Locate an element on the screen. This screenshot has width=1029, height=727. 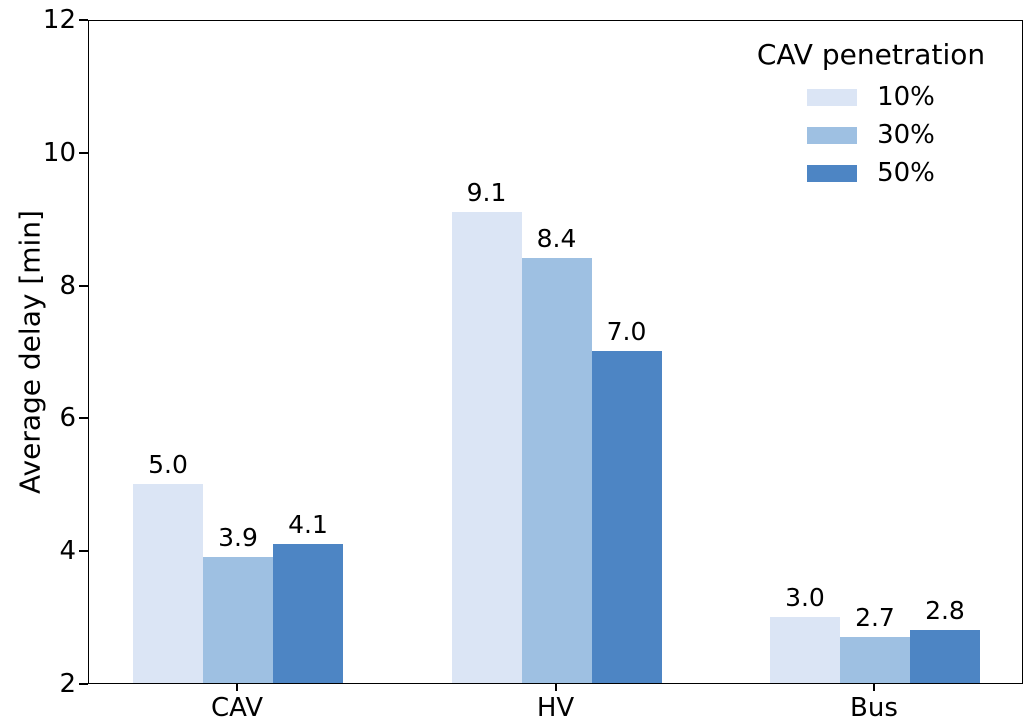
x-tick-label: HV is located at coordinates (555, 708).